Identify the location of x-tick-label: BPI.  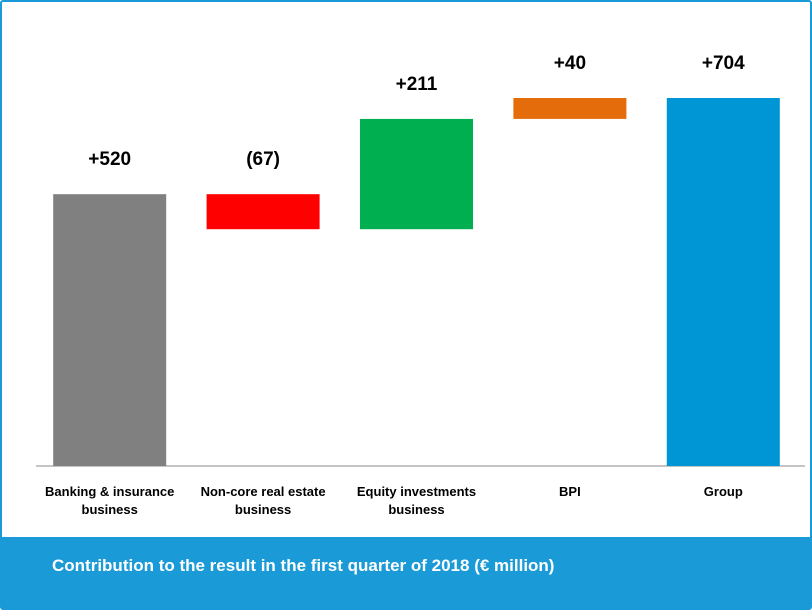
(570, 491).